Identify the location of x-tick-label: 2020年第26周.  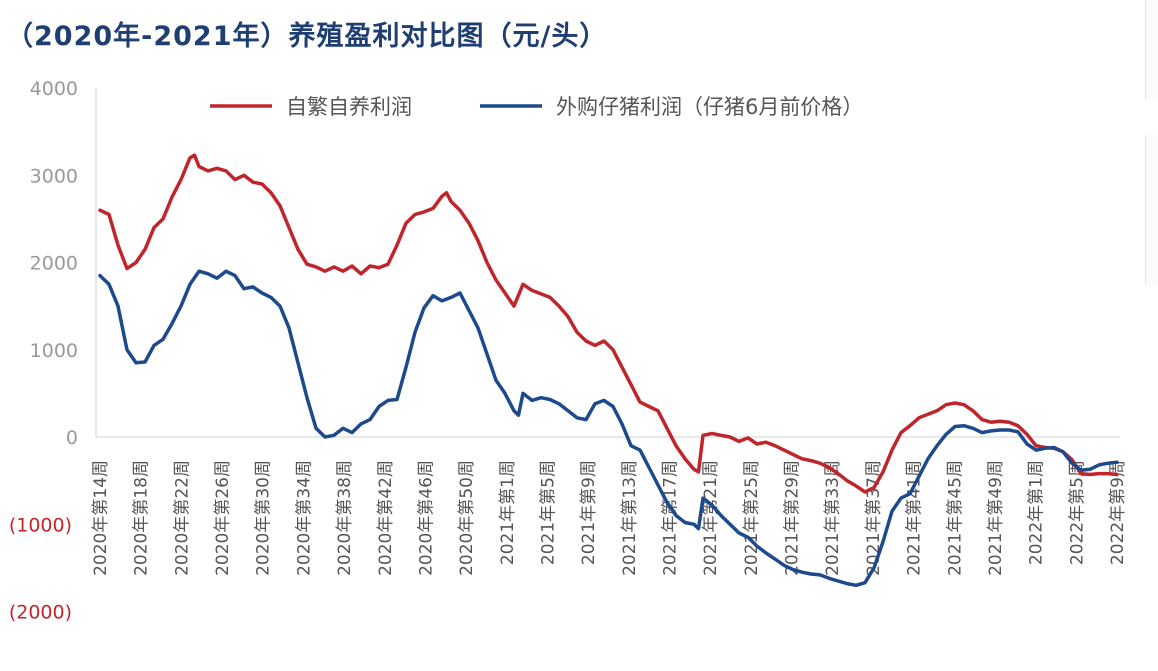
(223, 518).